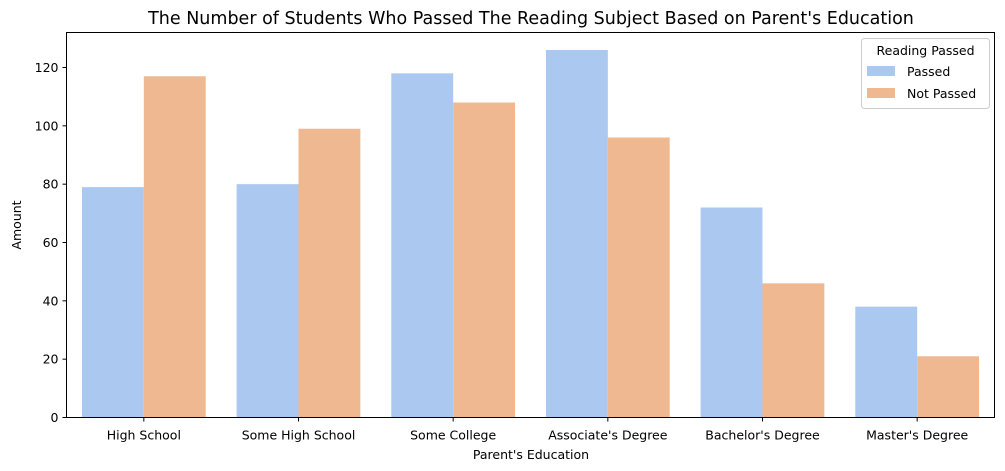  What do you see at coordinates (112, 302) in the screenshot?
I see `bar-passed-high-school` at bounding box center [112, 302].